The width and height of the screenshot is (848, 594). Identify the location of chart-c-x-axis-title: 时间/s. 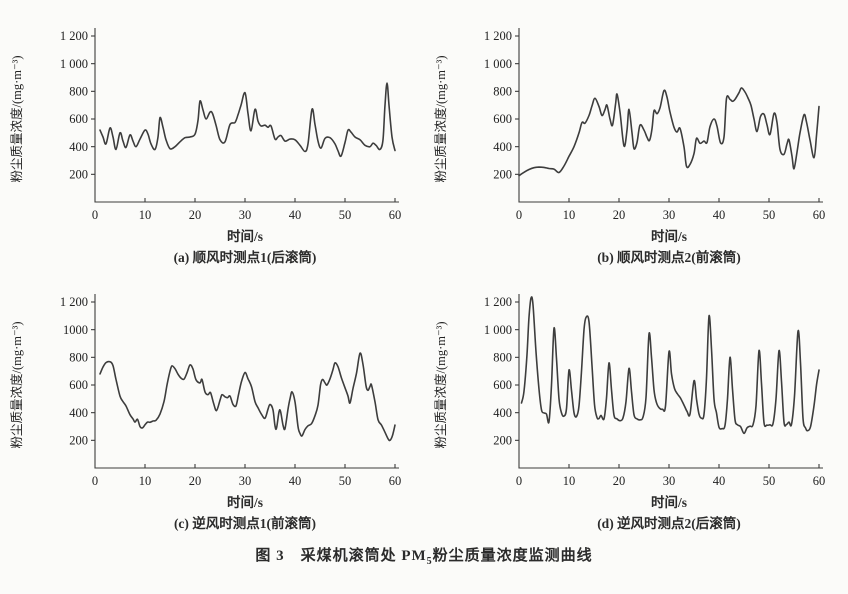
(244, 502).